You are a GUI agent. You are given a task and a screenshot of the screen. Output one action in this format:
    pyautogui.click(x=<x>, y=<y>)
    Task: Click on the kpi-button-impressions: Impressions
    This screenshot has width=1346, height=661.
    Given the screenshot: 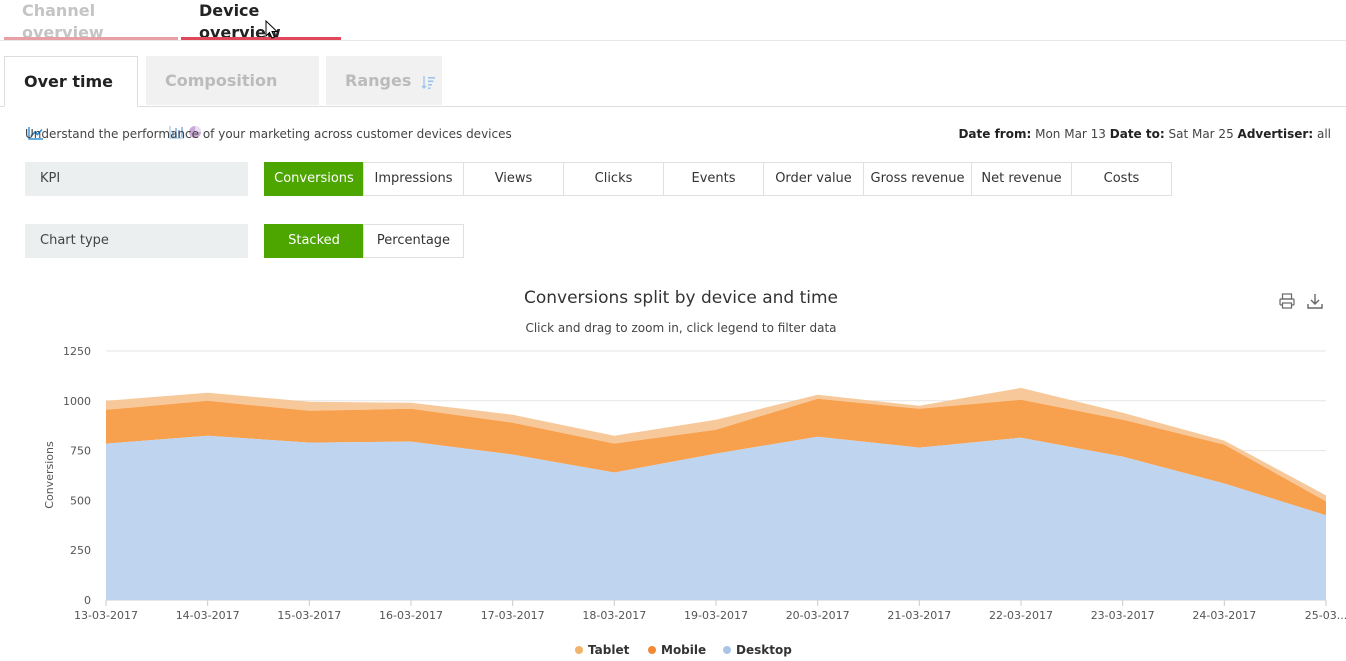 What is the action you would take?
    pyautogui.click(x=413, y=179)
    